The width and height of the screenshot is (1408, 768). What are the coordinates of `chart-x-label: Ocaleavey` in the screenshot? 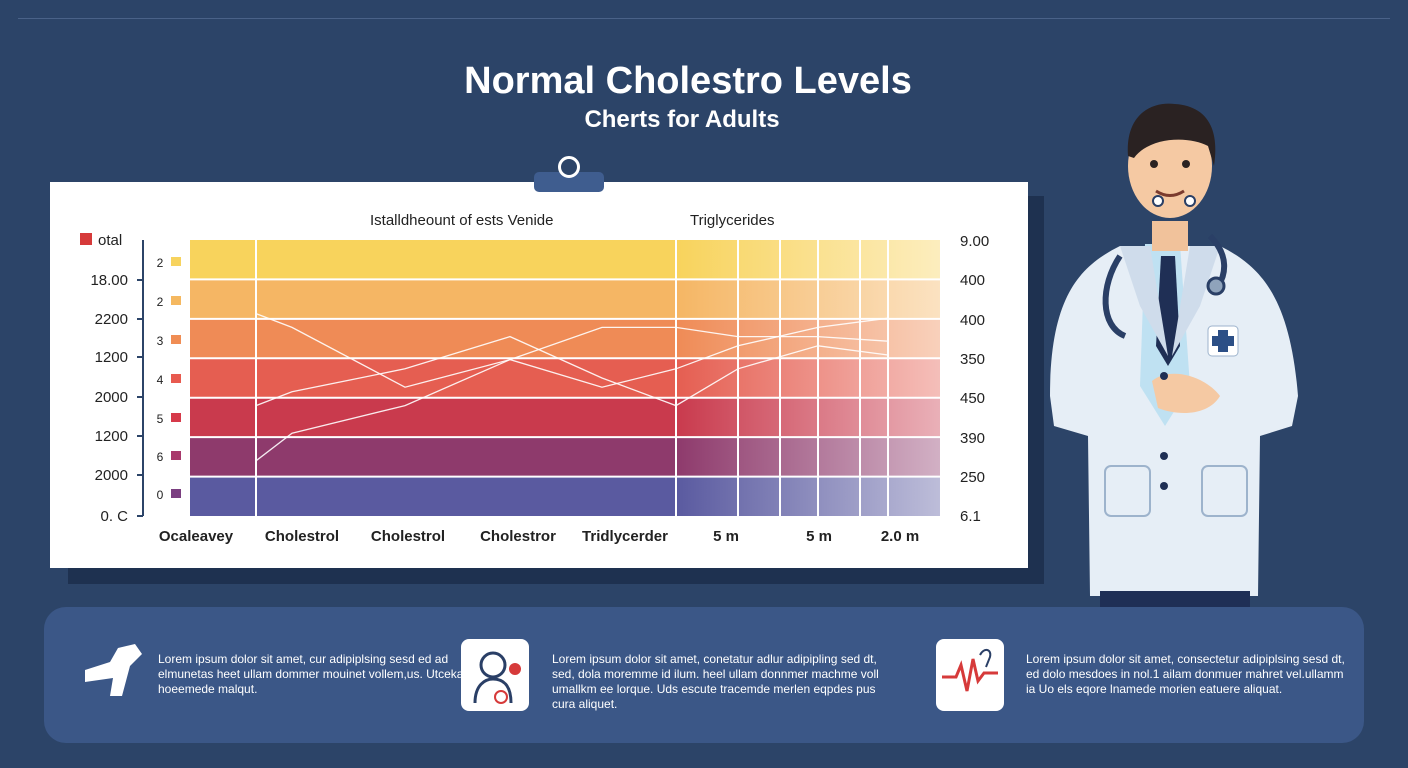 It's located at (196, 536).